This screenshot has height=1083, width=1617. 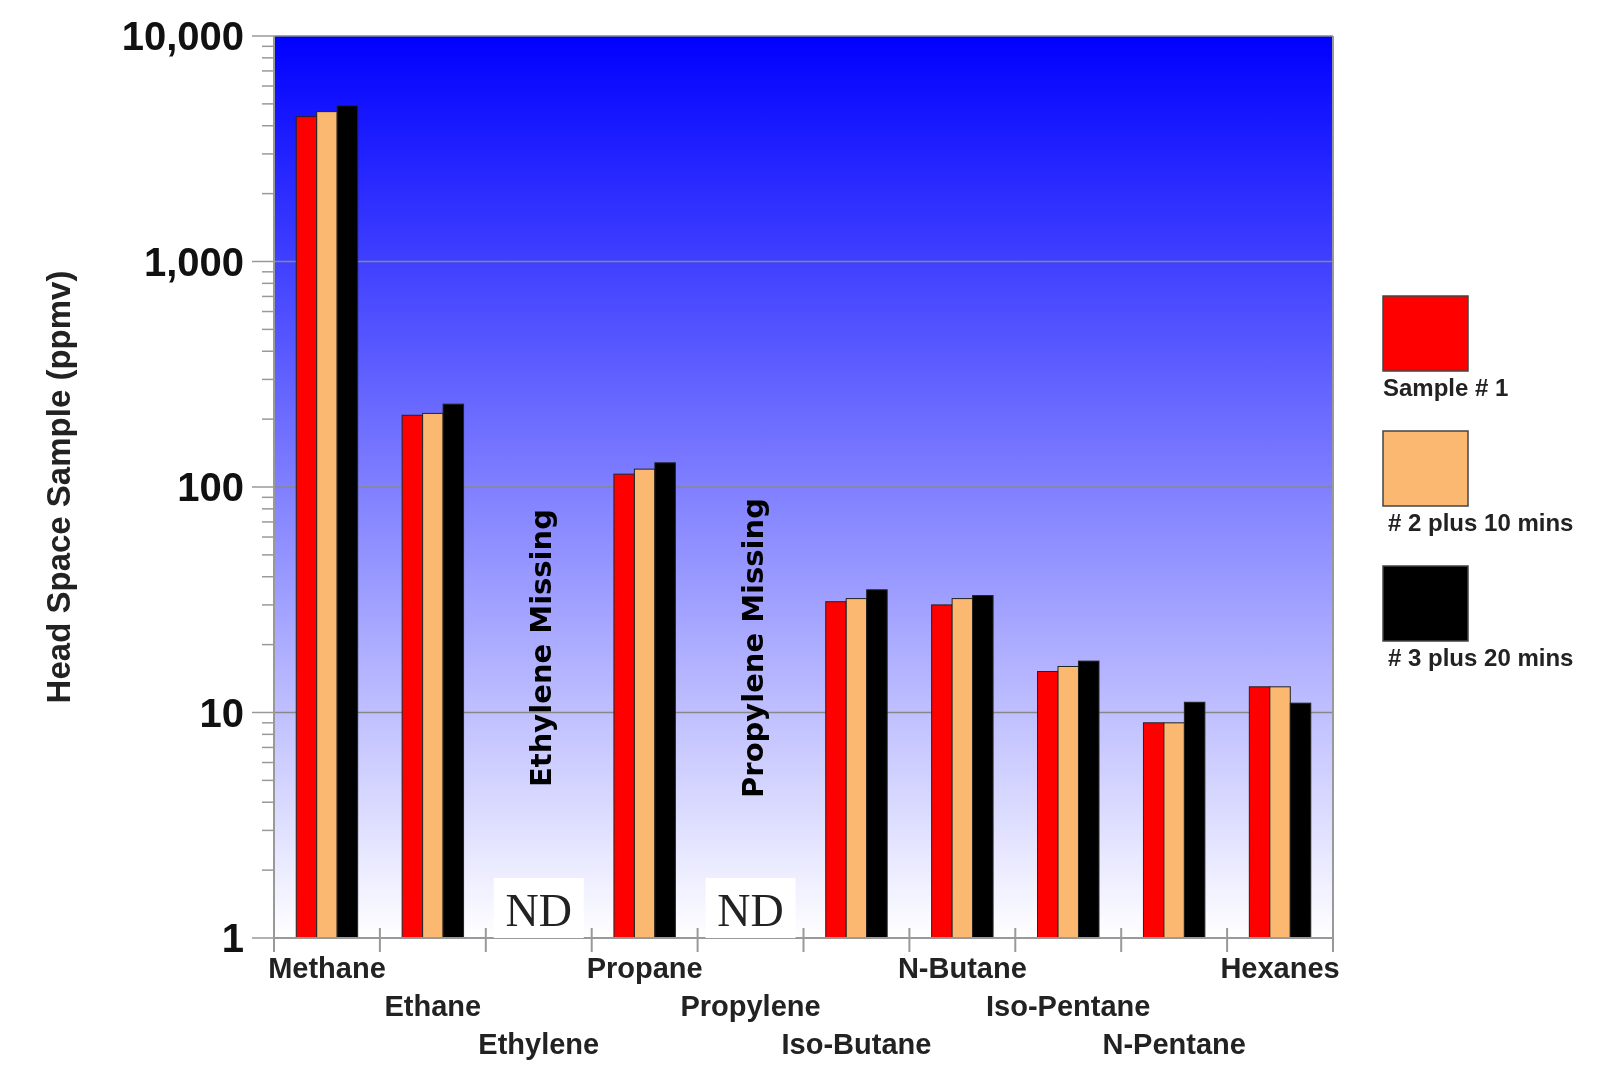 I want to click on x-tick-label: N-Butane, so click(x=962, y=968).